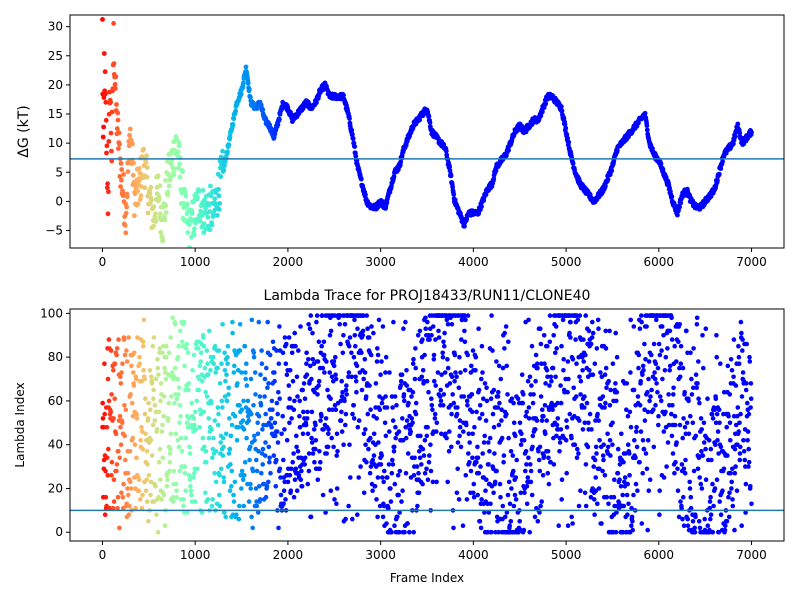 This screenshot has height=600, width=800. Describe the element at coordinates (24, 131) in the screenshot. I see `delta-g-y-axis-label: ΔG (kT)` at that location.